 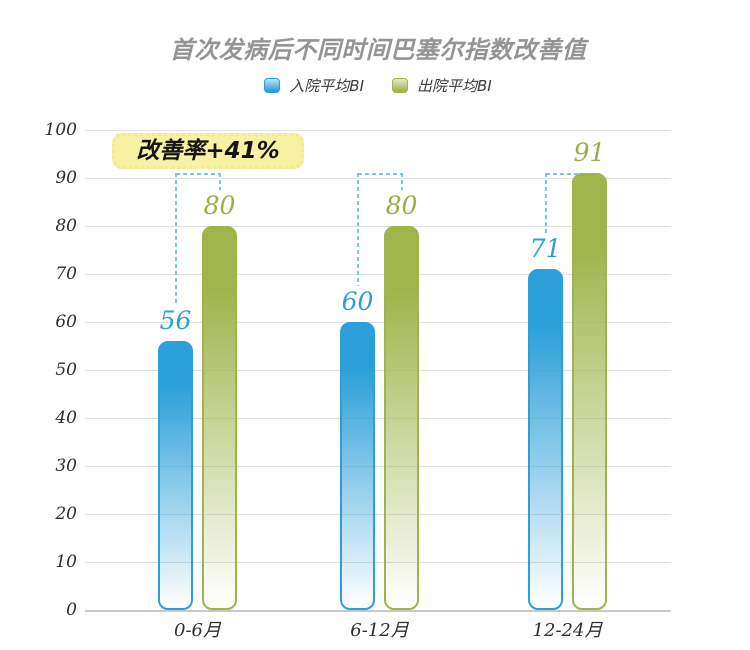 What do you see at coordinates (589, 153) in the screenshot?
I see `bar-value-label: 91` at bounding box center [589, 153].